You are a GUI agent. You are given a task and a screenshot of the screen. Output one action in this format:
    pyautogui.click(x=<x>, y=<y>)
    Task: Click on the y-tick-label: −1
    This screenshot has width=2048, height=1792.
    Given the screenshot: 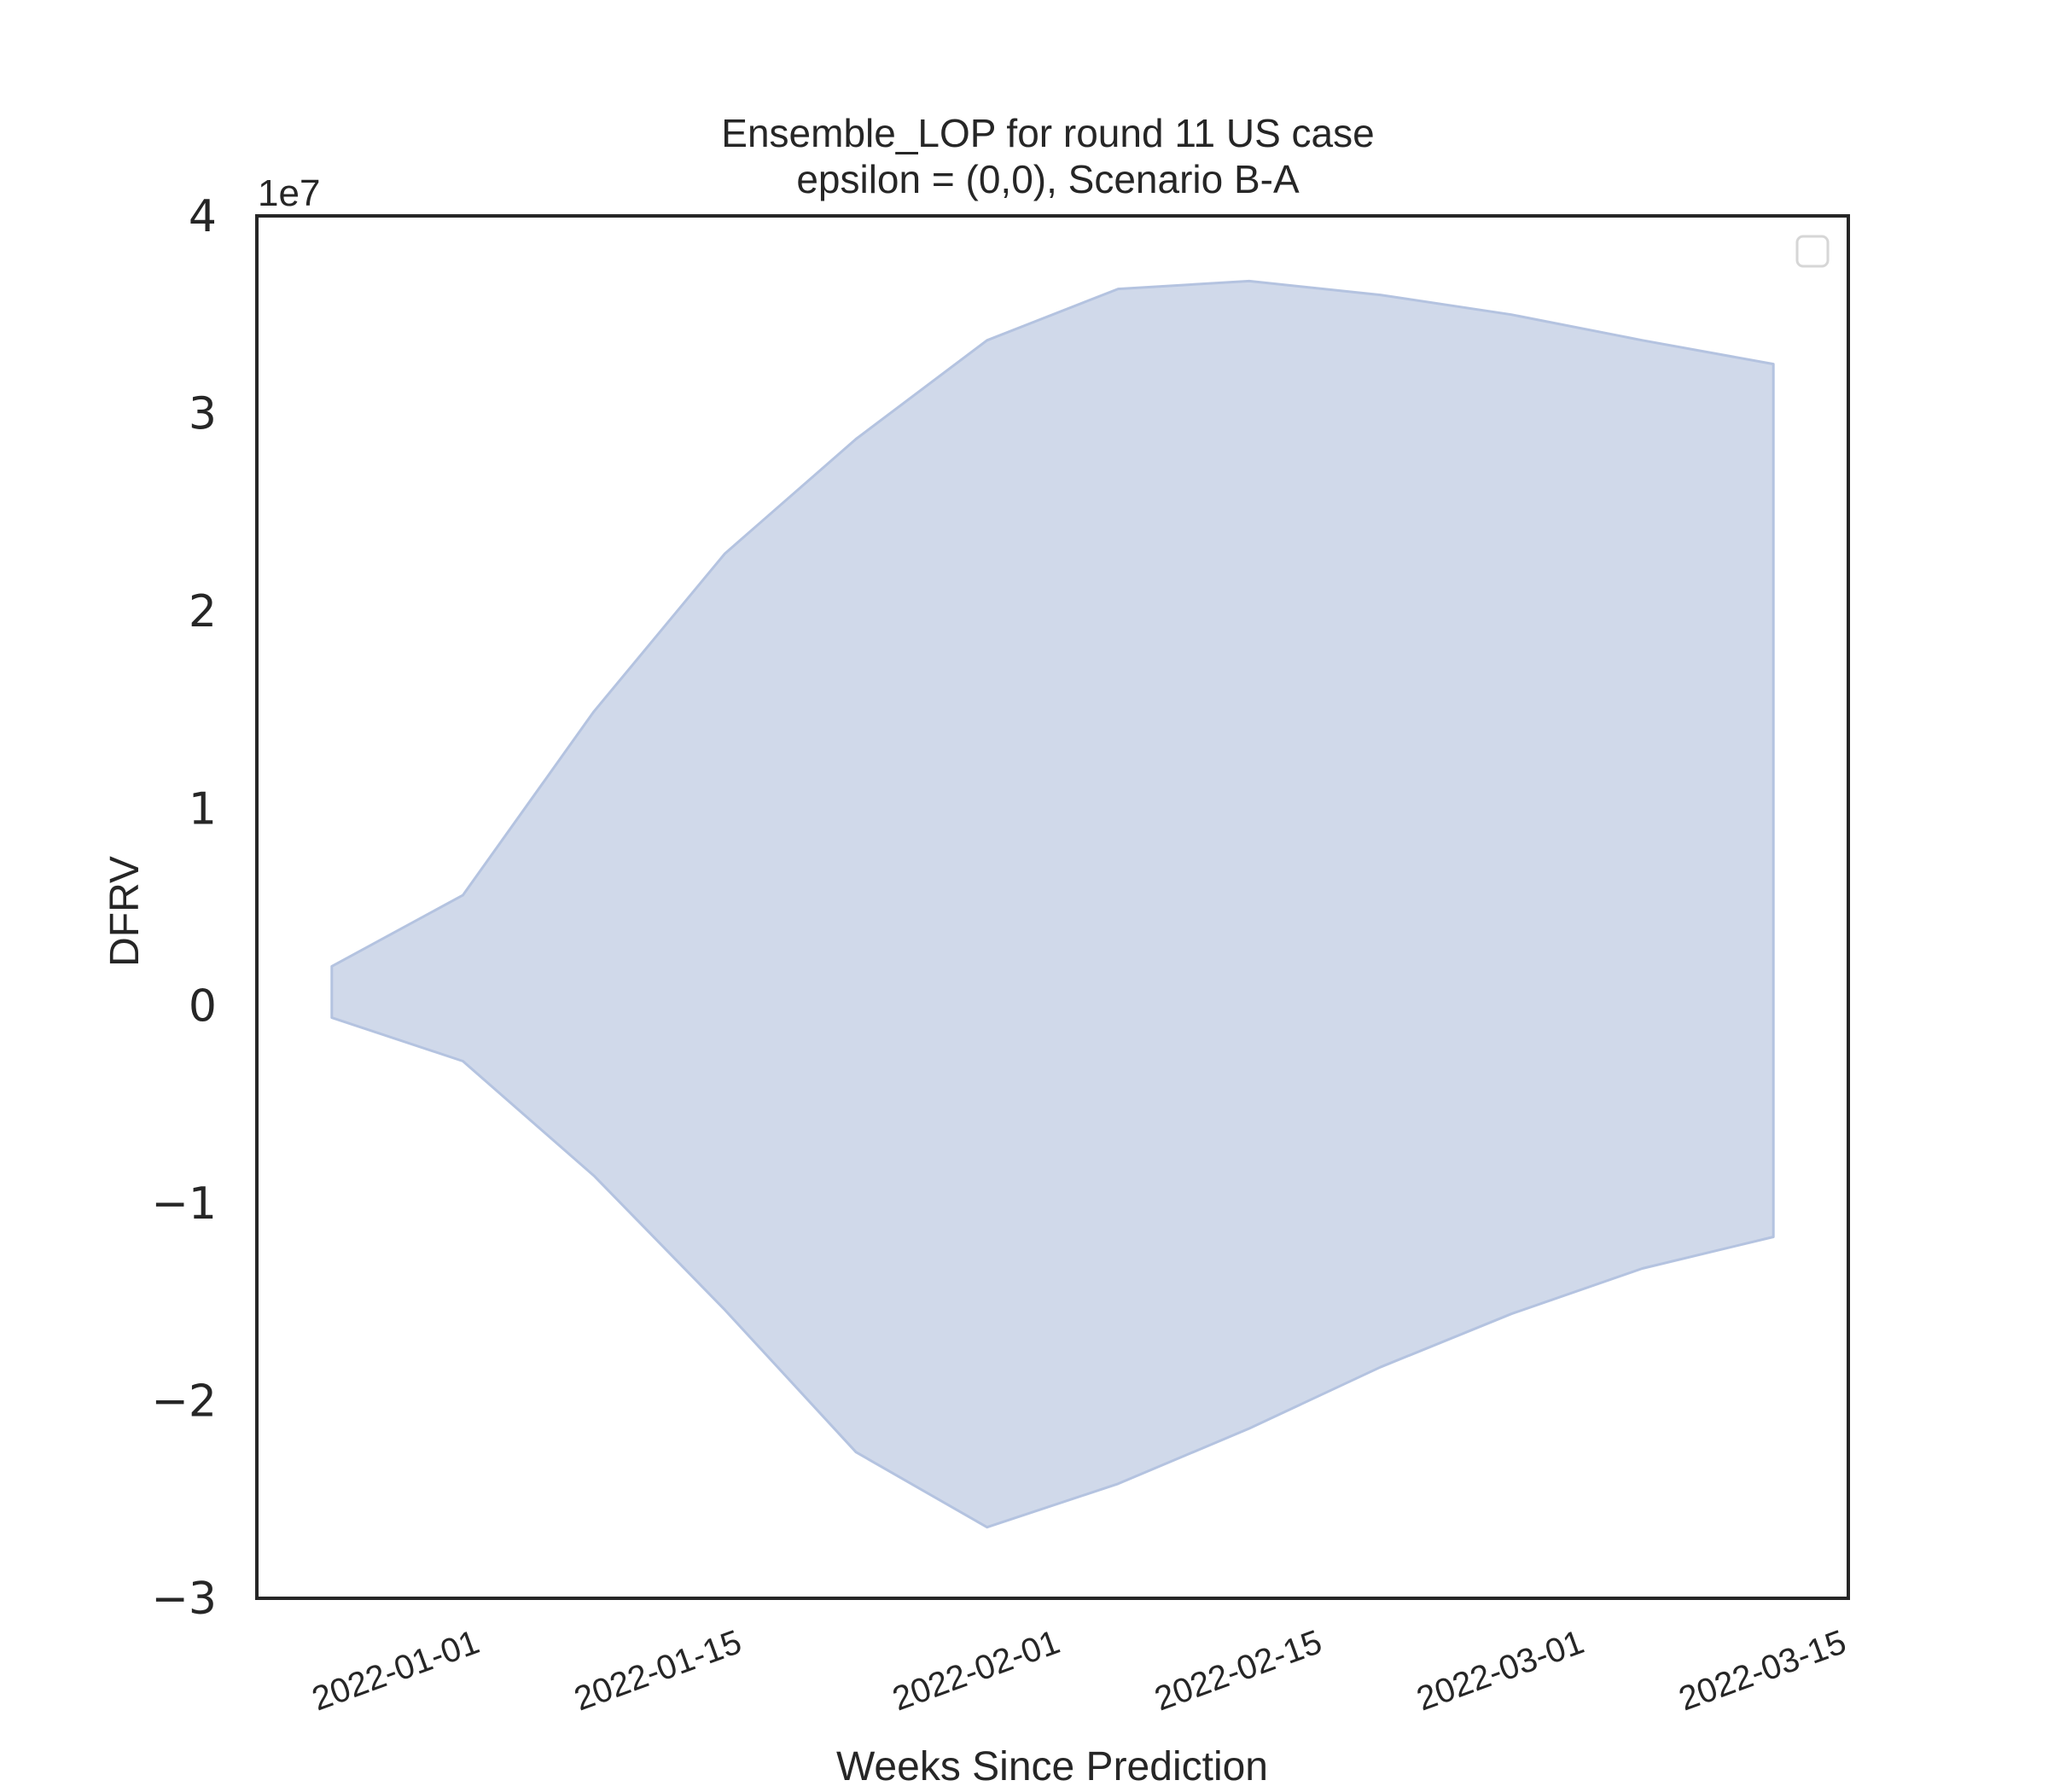 What is the action you would take?
    pyautogui.click(x=184, y=1204)
    